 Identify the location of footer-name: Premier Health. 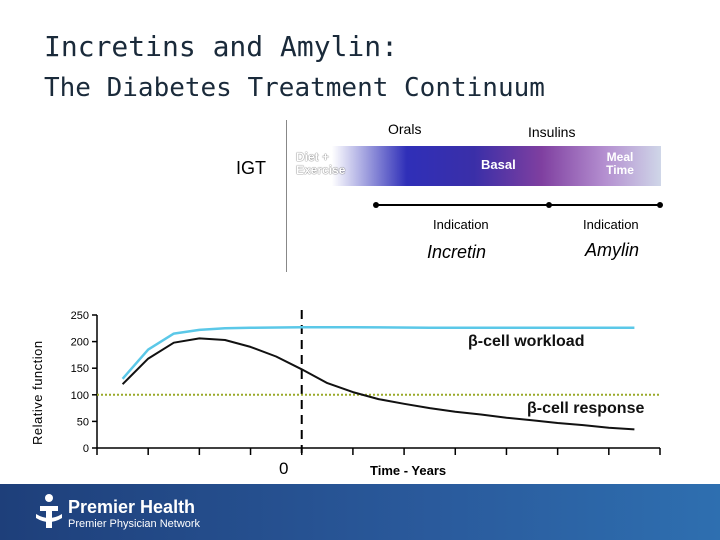
(132, 507).